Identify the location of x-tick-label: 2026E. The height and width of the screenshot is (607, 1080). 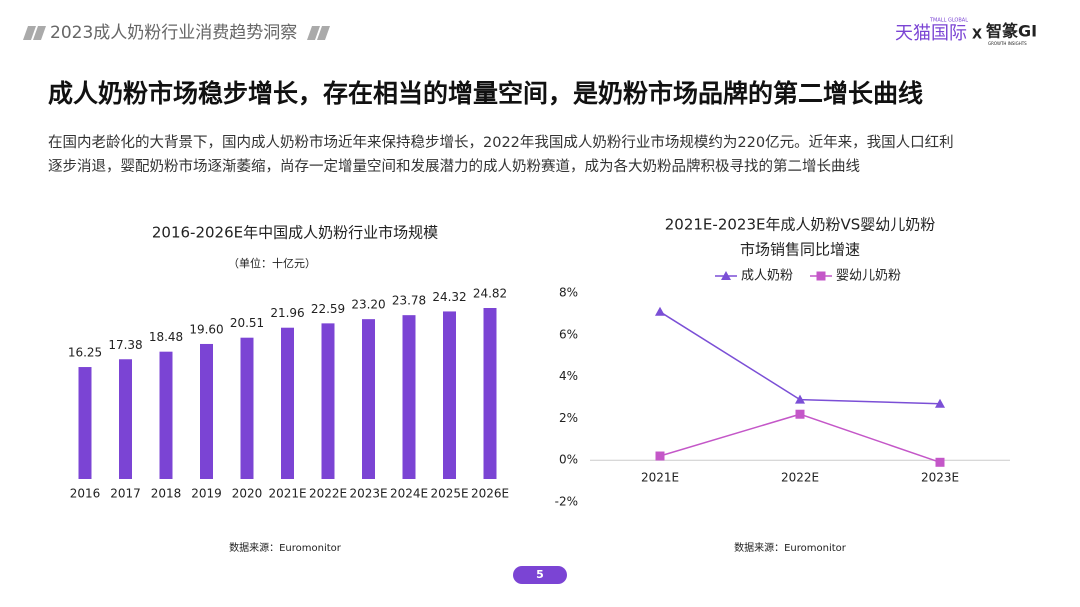
(490, 494).